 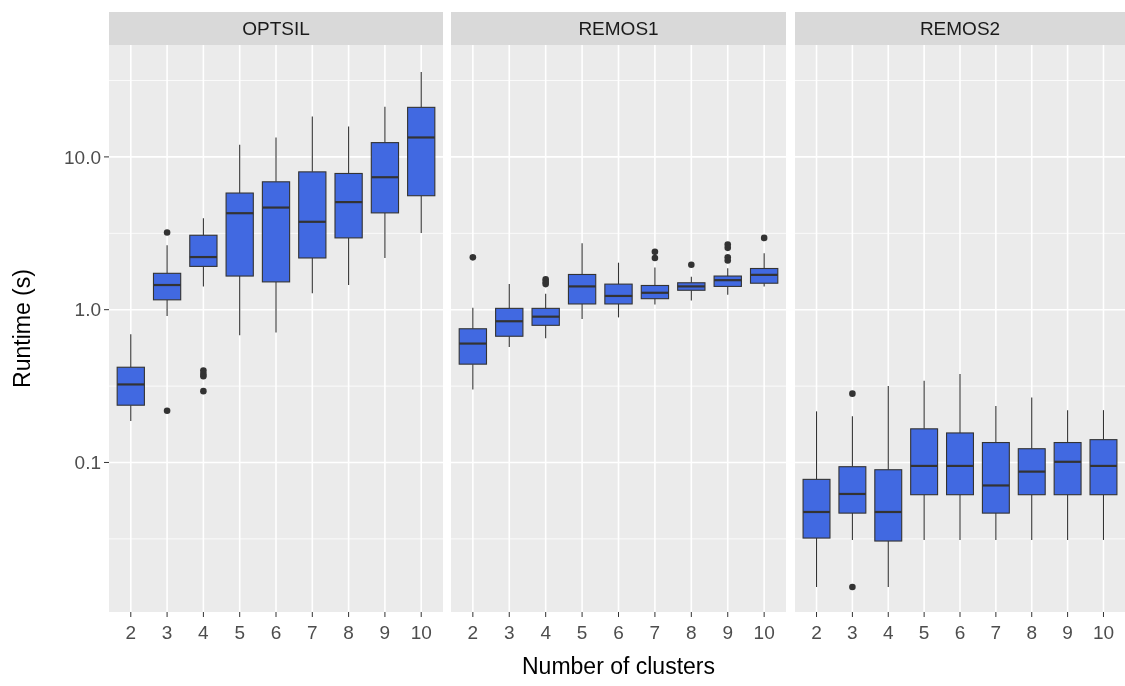 What do you see at coordinates (276, 28) in the screenshot?
I see `chart-title: OPTSIL` at bounding box center [276, 28].